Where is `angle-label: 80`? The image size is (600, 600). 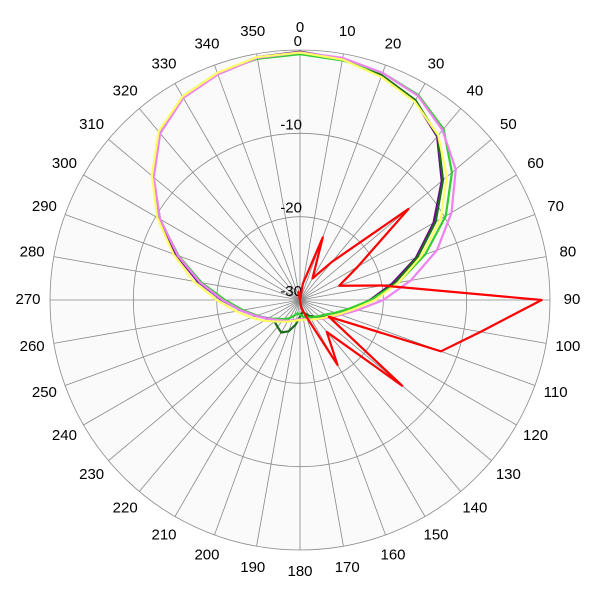 angle-label: 80 is located at coordinates (568, 252).